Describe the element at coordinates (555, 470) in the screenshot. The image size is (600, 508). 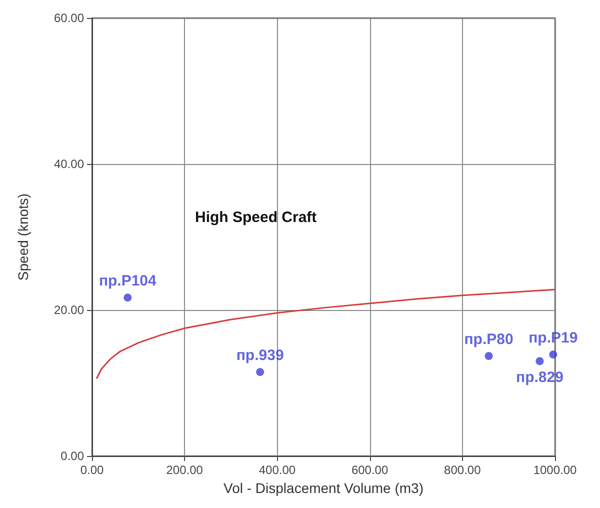
I see `x-tick-label: 1000.00` at that location.